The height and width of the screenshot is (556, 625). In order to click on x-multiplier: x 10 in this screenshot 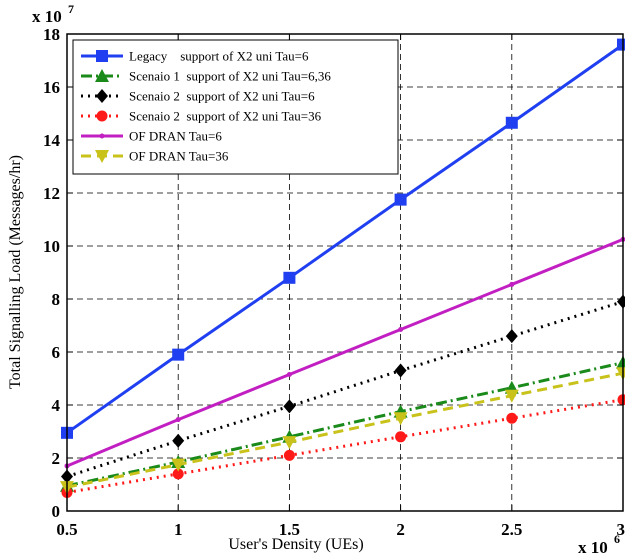, I will do `click(593, 547)`.